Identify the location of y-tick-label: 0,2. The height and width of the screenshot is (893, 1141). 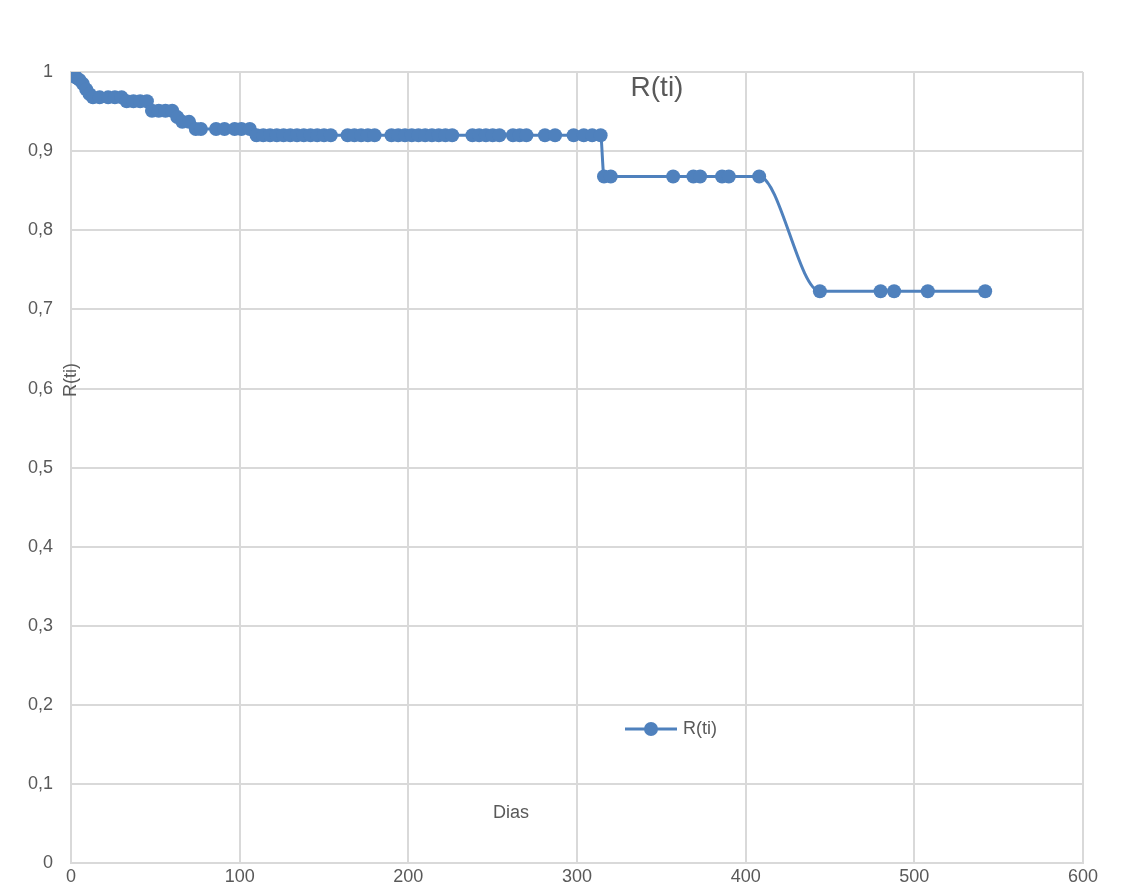
(40, 704).